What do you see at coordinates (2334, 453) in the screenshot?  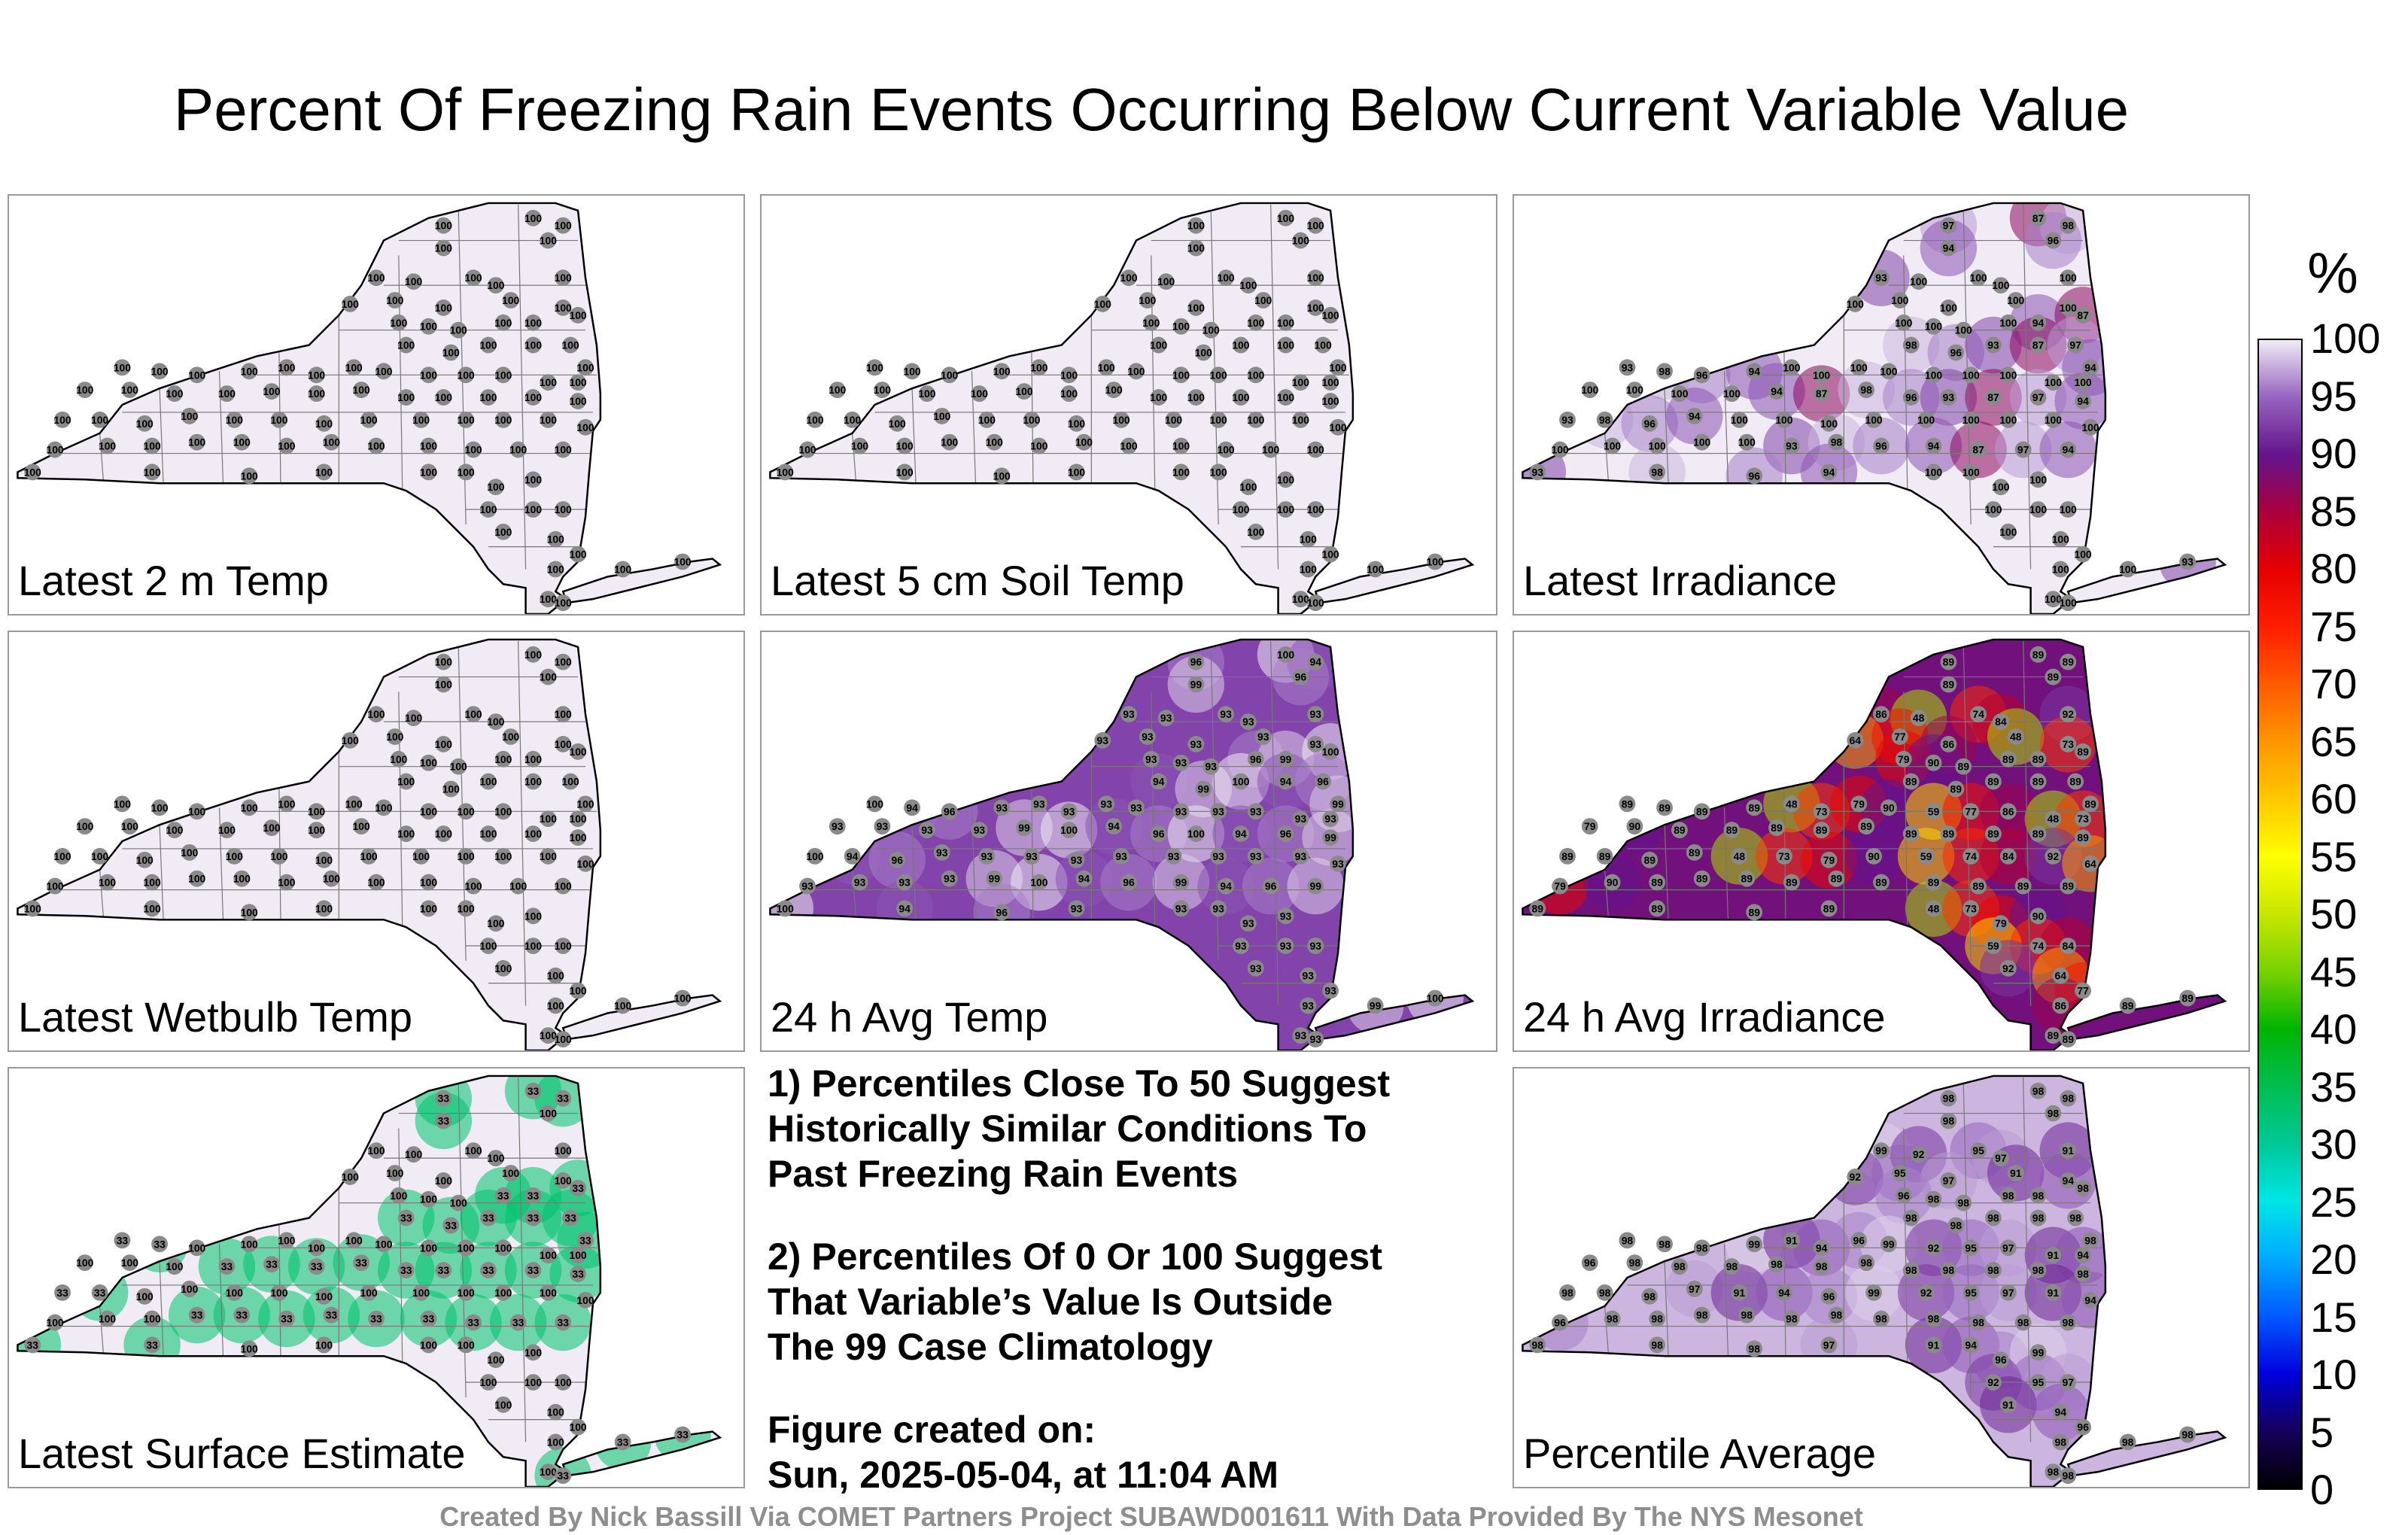 I see `colorbar-tick-label: 90` at bounding box center [2334, 453].